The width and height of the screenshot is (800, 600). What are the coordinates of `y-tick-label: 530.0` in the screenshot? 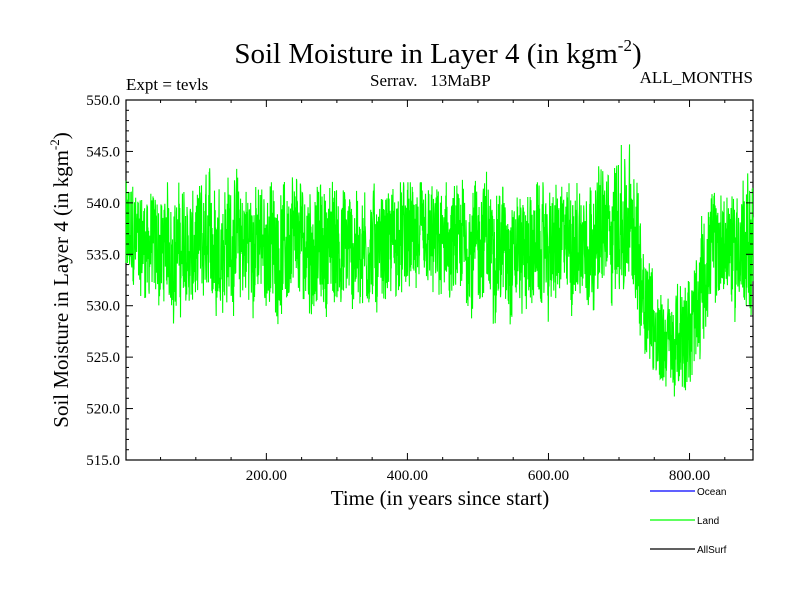 It's located at (103, 307).